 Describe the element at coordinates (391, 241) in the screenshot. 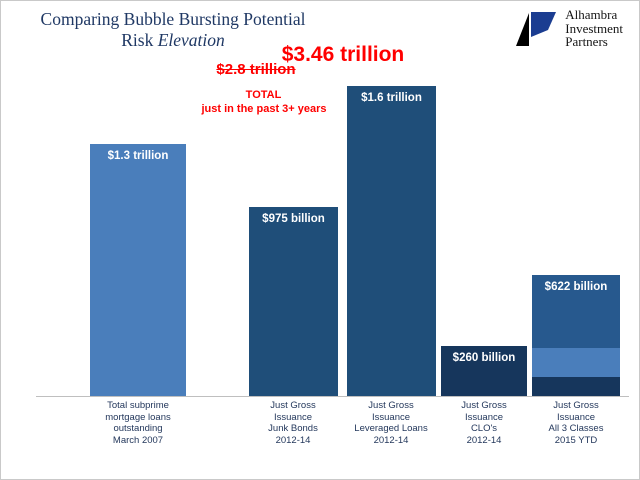

I see `bar: $1.6 trillion` at that location.